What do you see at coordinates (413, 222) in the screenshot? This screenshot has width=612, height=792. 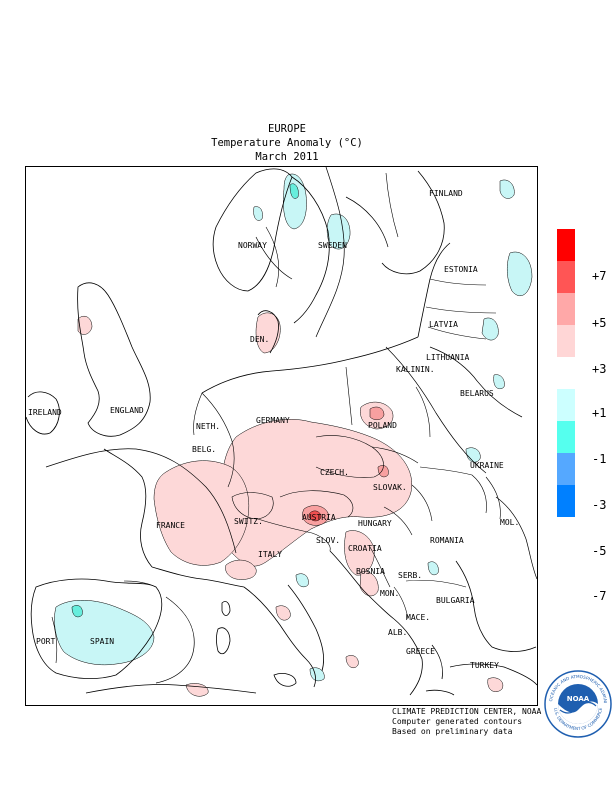 I see `coastline-finland` at bounding box center [413, 222].